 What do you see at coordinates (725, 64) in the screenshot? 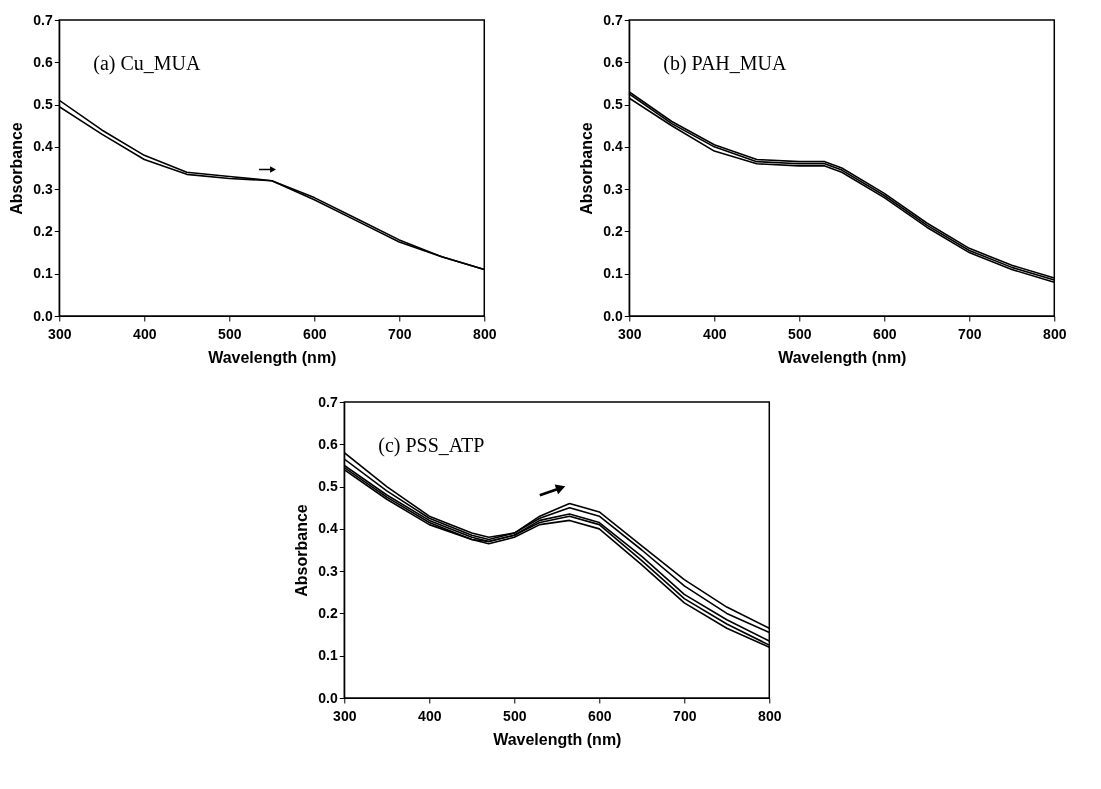
I see `annotation: (b) PAH_MUA` at bounding box center [725, 64].